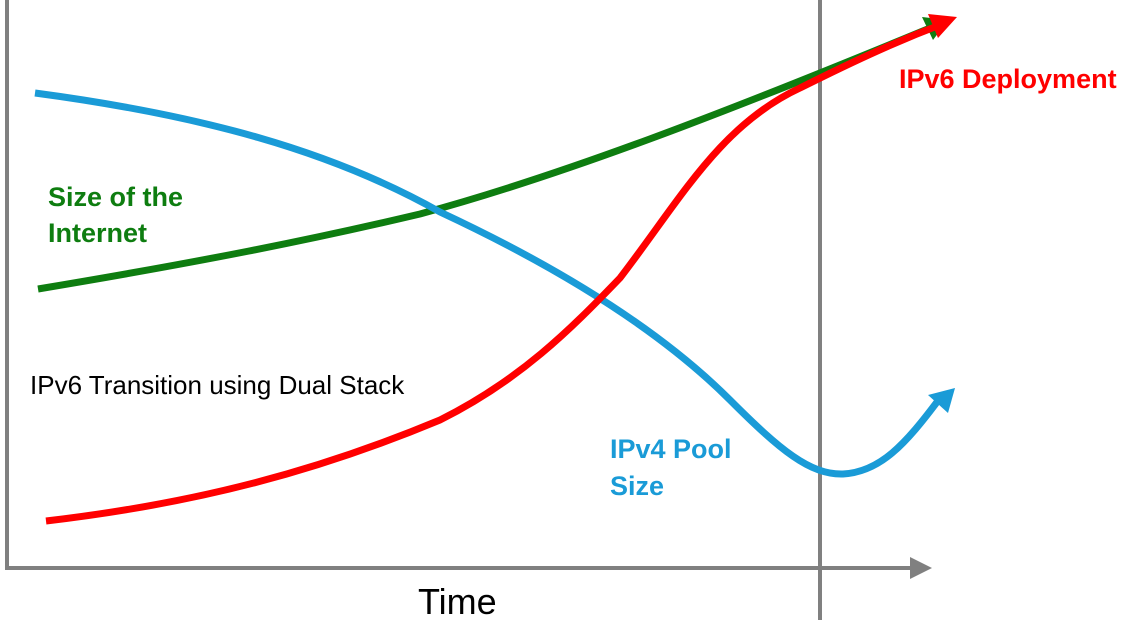 The width and height of the screenshot is (1145, 620). Describe the element at coordinates (921, 568) in the screenshot. I see `x-axis-arrowhead` at that location.